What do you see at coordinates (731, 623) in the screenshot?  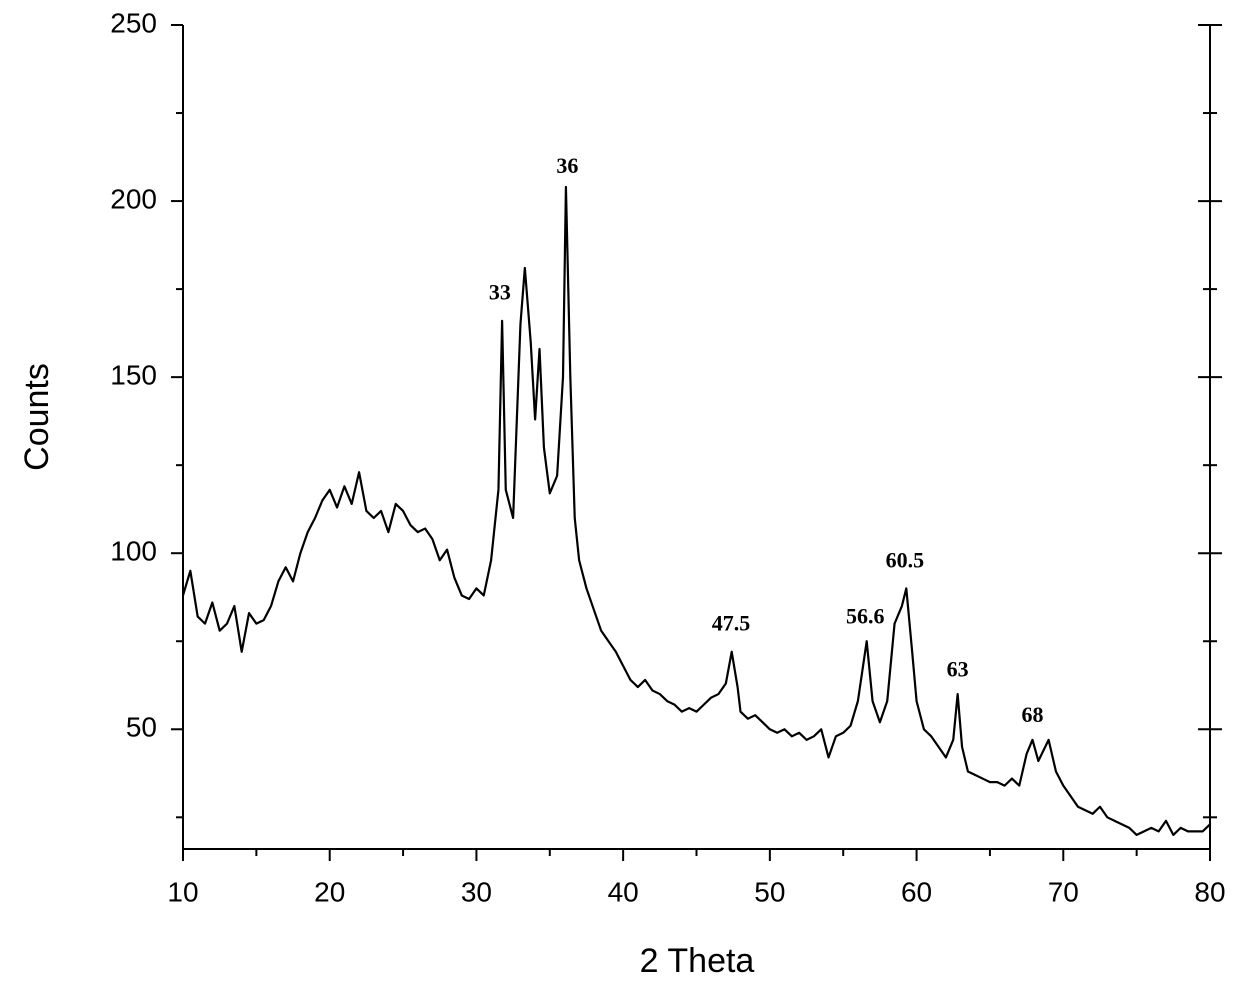 I see `peak-label: 47.5` at bounding box center [731, 623].